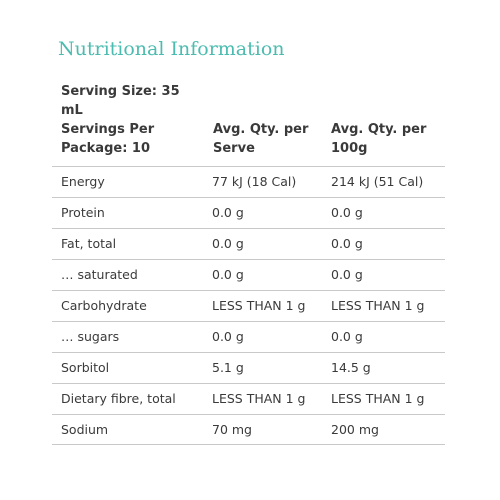  Describe the element at coordinates (351, 367) in the screenshot. I see `per-100g-value: 14.5 g` at that location.